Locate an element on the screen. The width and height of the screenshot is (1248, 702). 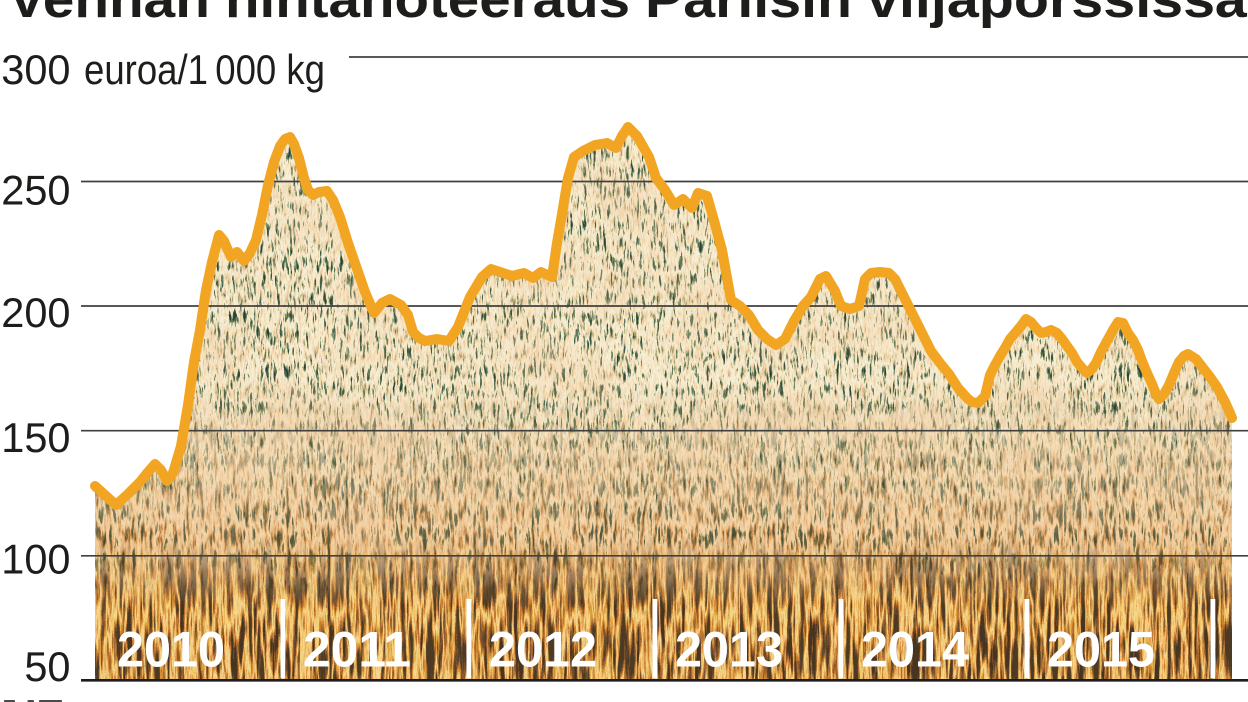
svg-text: Vehnän is located at coordinates (109, 14).